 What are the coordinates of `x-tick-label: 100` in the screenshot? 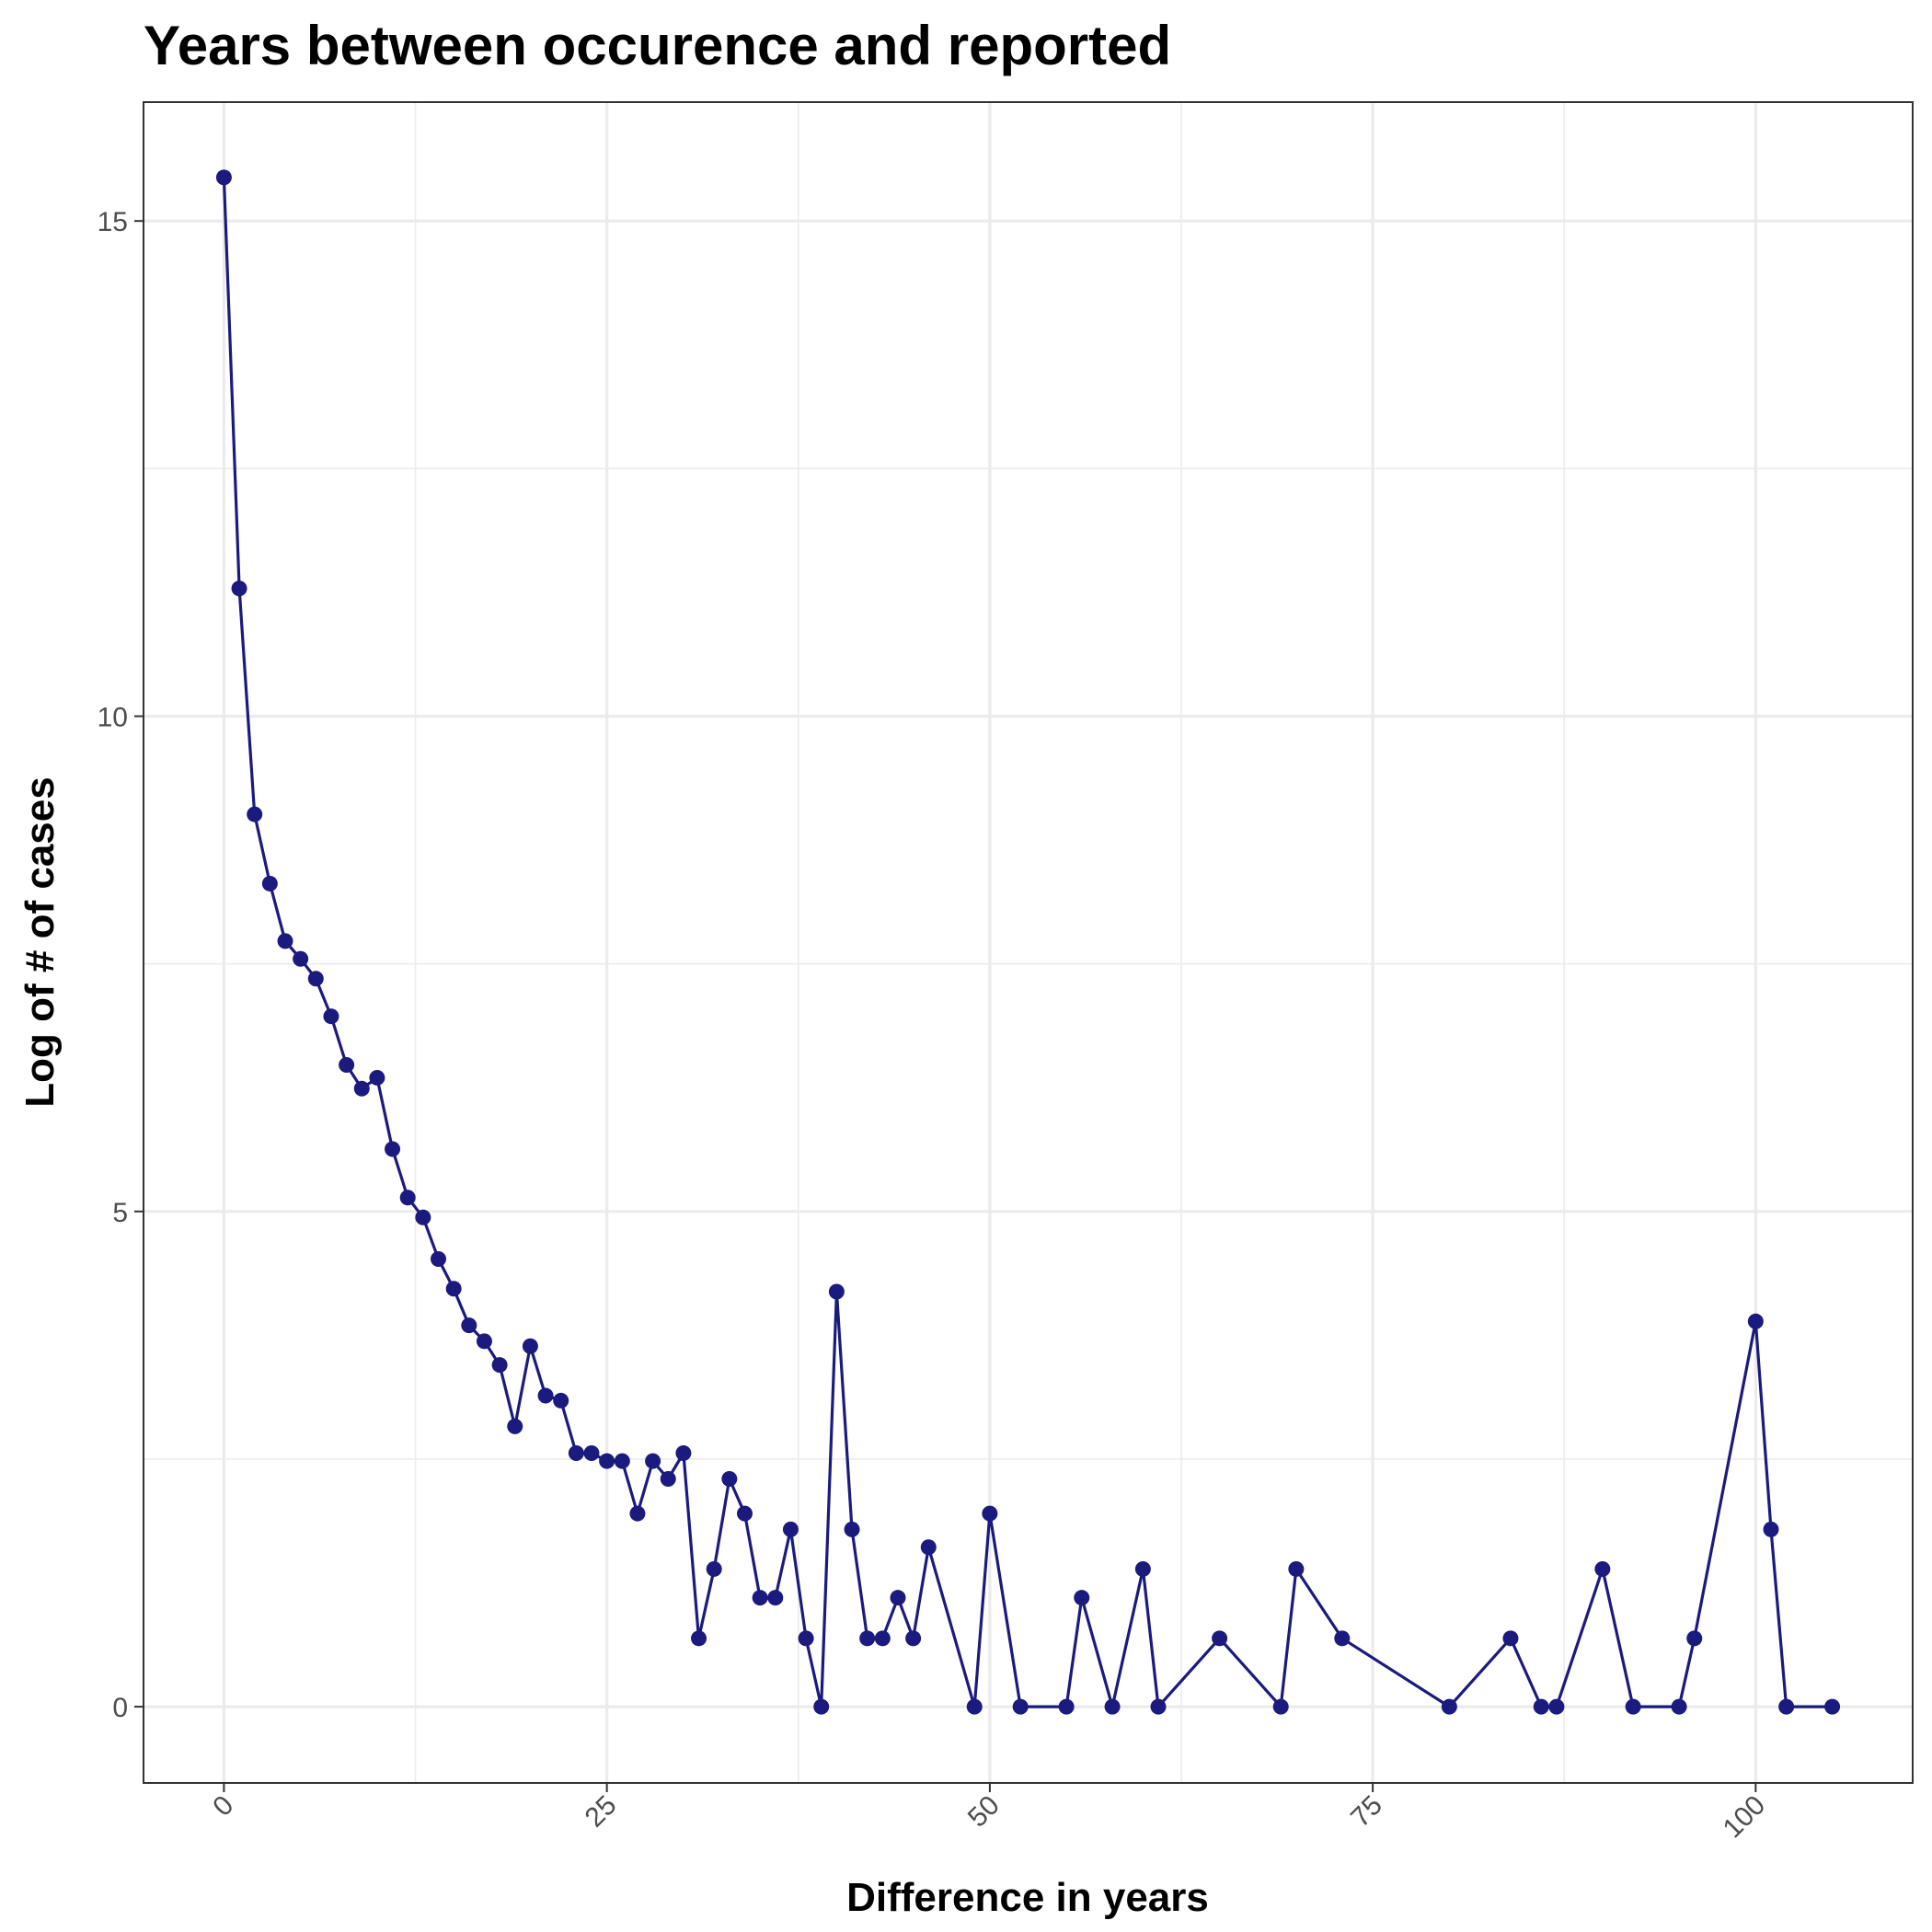 It's located at (1745, 1817).